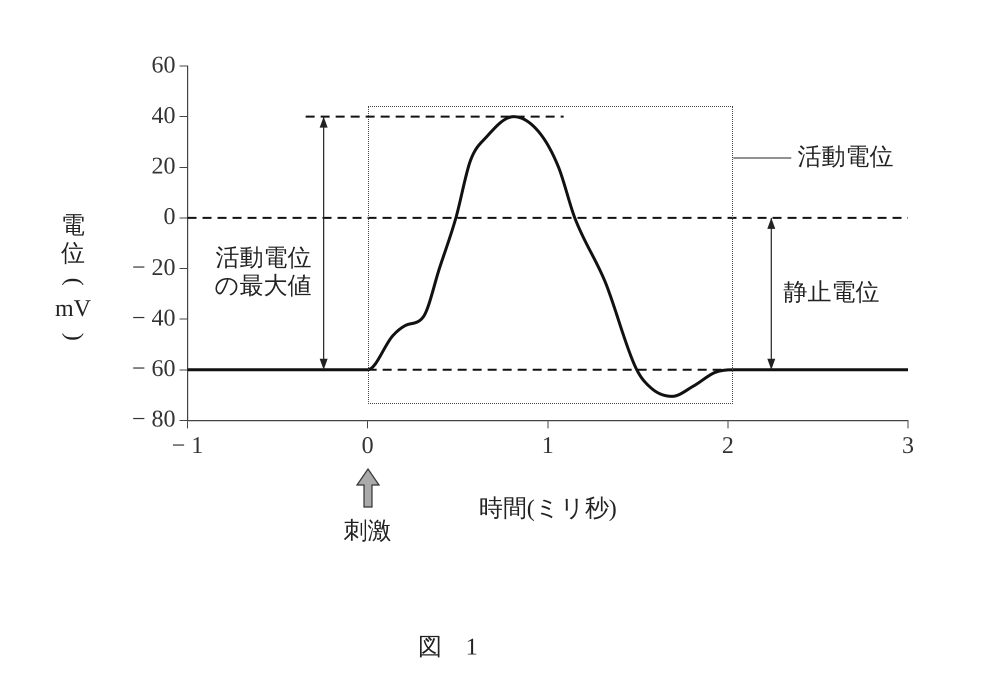 This screenshot has width=986, height=685. I want to click on text: 刺激, so click(368, 531).